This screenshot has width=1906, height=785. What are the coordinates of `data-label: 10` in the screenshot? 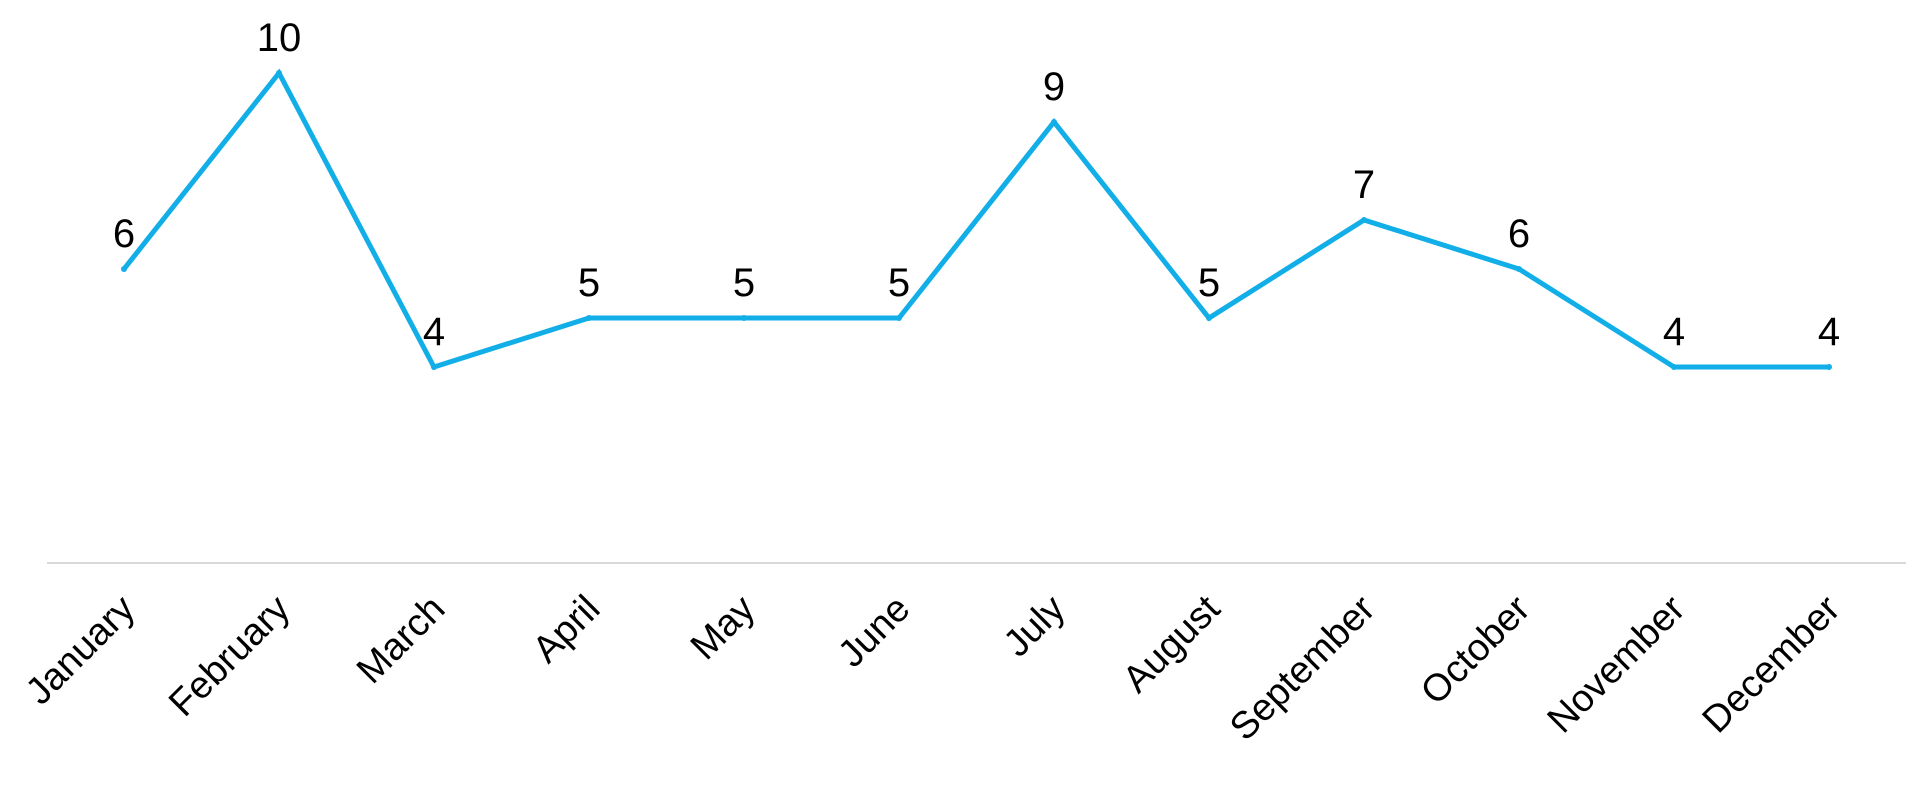 It's located at (279, 38).